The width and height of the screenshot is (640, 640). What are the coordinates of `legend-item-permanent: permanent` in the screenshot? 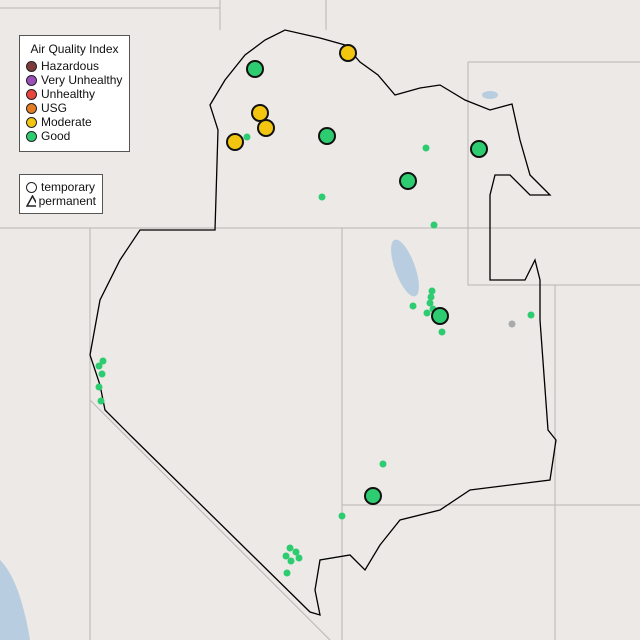 It's located at (61, 201).